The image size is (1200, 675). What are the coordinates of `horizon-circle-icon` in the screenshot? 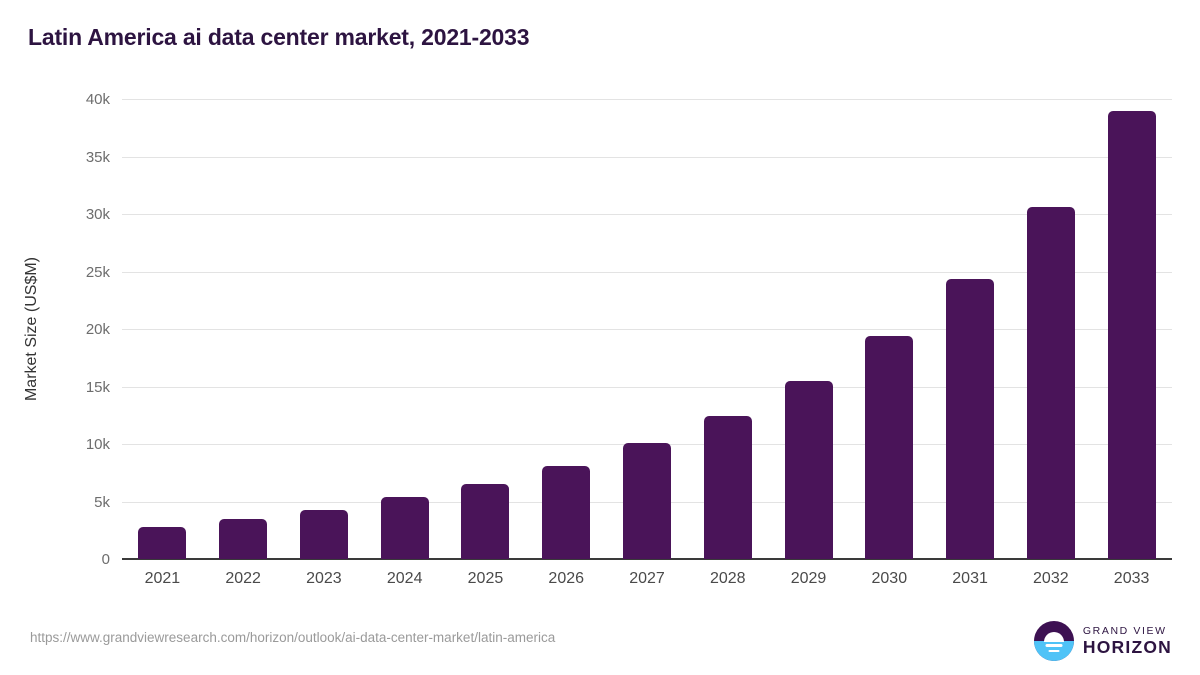 It's located at (1053, 641).